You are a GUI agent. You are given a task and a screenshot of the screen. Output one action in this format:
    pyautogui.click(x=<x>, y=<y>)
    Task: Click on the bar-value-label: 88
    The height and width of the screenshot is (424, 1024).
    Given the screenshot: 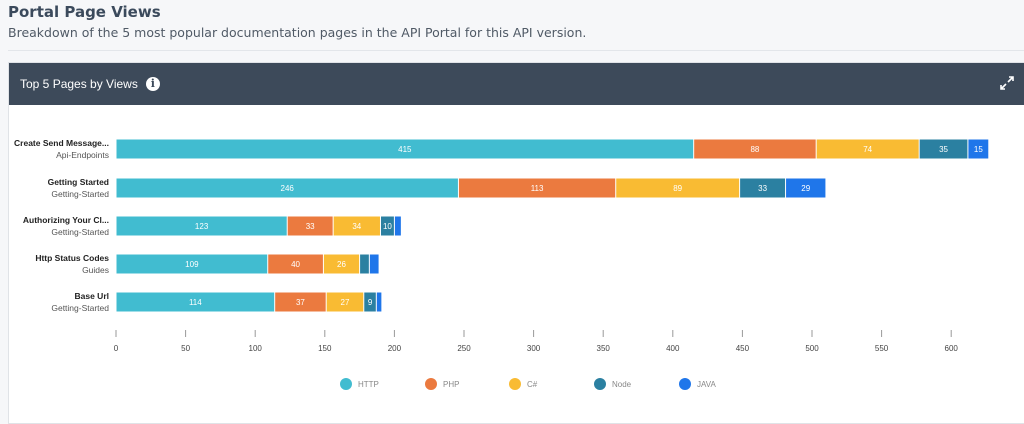 What is the action you would take?
    pyautogui.click(x=754, y=149)
    